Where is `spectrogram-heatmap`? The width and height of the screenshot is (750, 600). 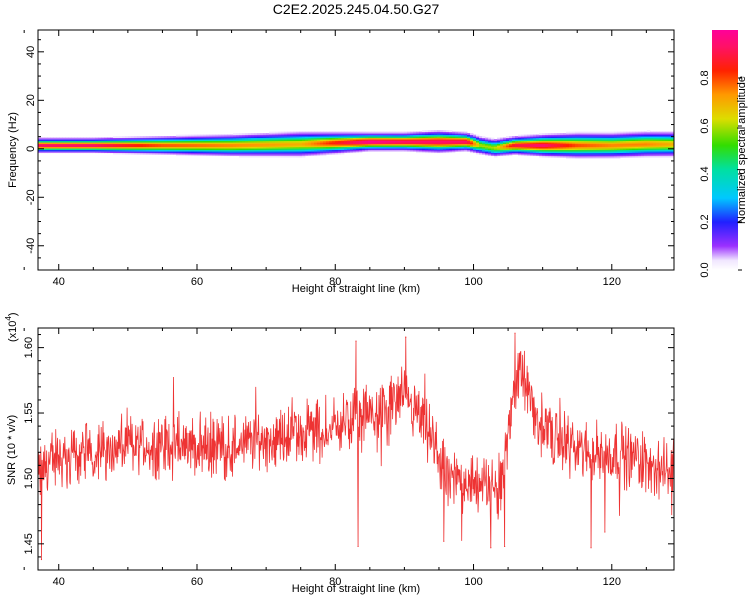 spectrogram-heatmap is located at coordinates (356, 145).